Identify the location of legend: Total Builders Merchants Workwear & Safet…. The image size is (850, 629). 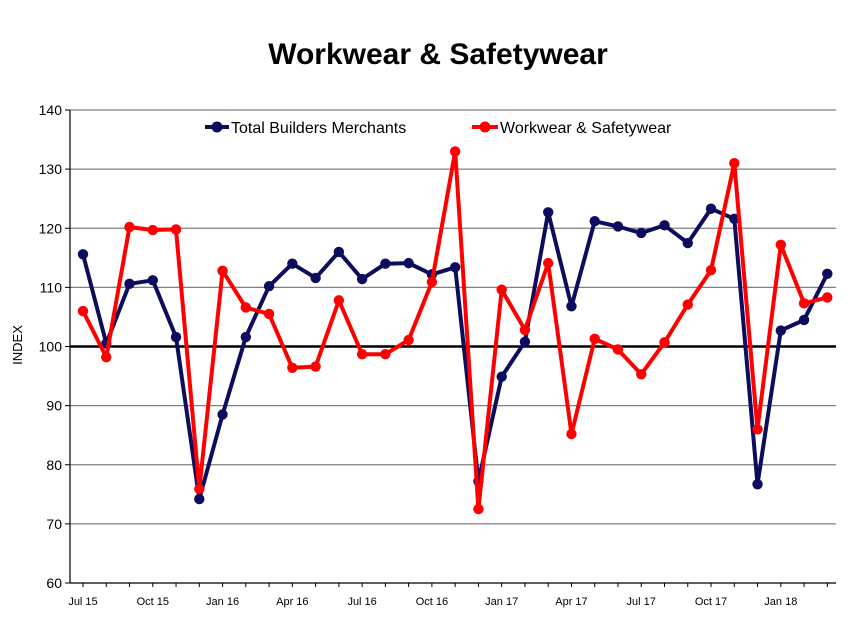
(438, 128).